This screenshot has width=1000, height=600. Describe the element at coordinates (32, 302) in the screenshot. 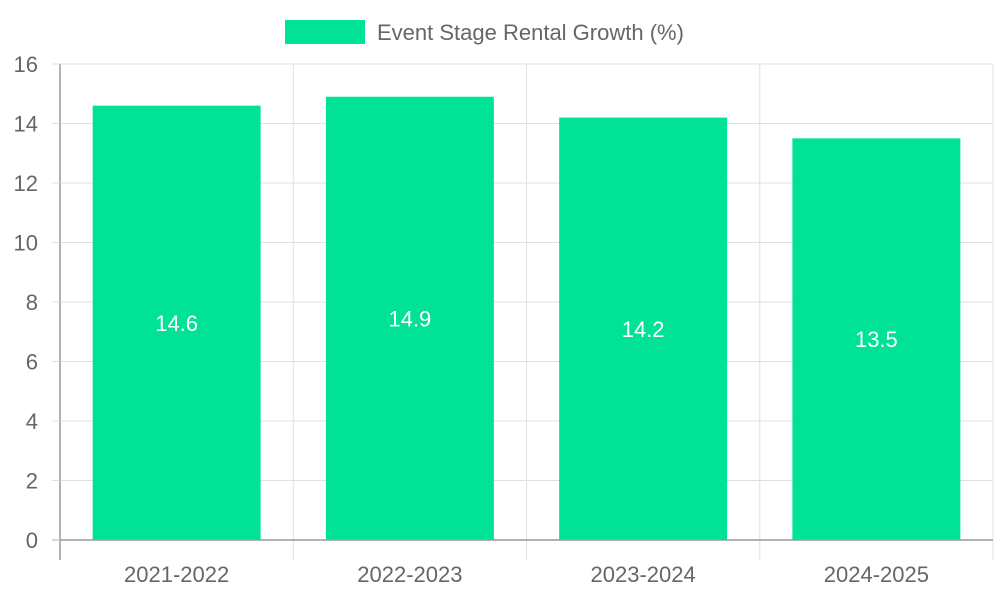

I see `y-tick-label: 8` at that location.